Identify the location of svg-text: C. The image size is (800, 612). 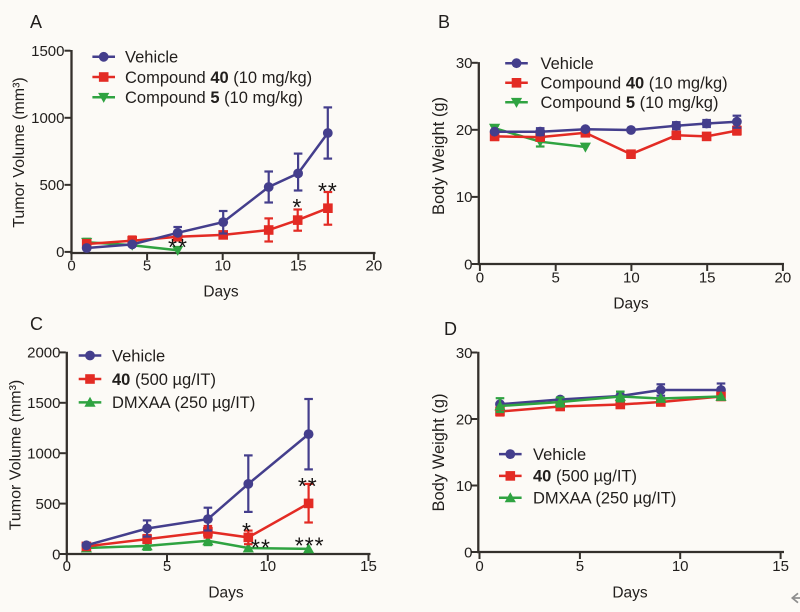
(36, 324).